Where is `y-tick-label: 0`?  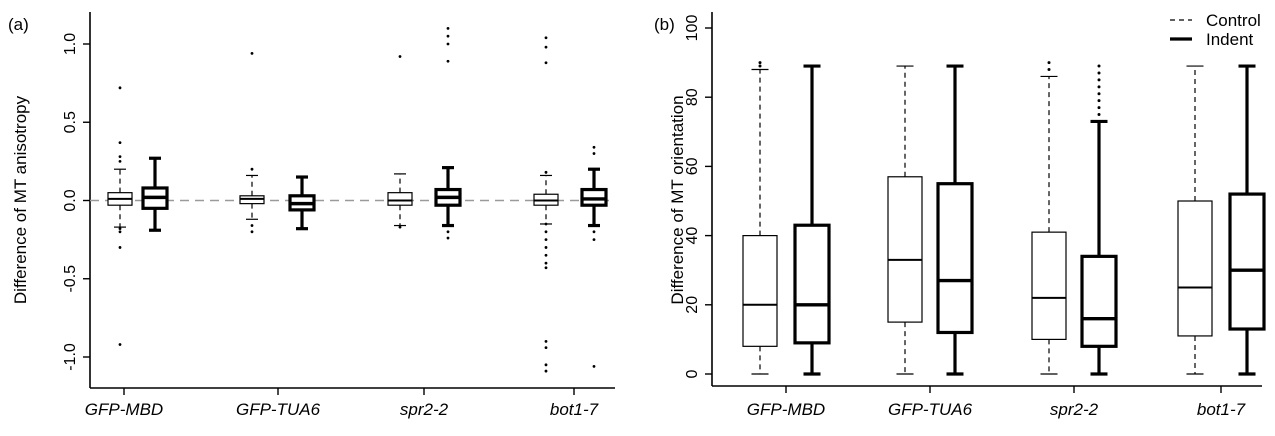
y-tick-label: 0 is located at coordinates (692, 373).